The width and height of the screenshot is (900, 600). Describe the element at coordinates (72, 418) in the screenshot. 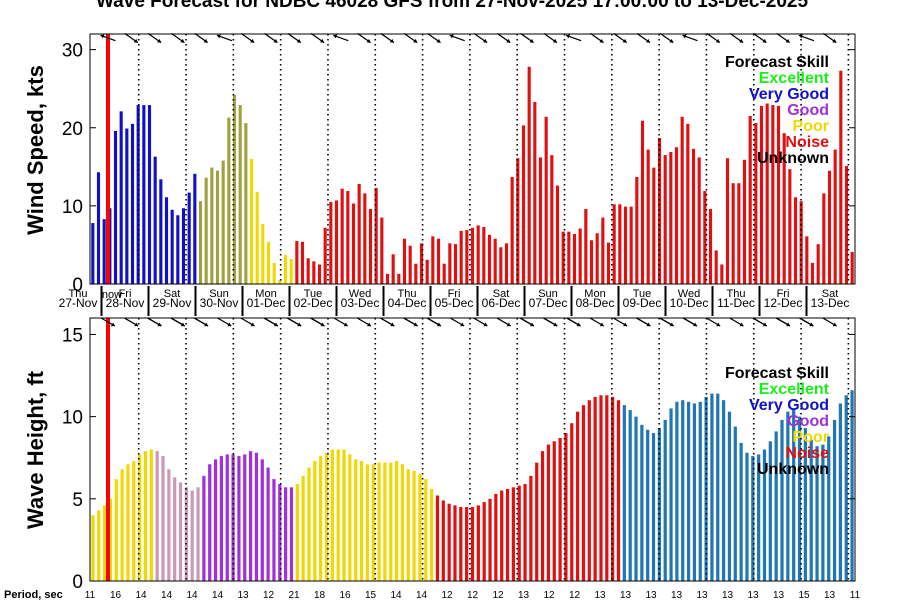

I see `y-tick-label: 10` at that location.